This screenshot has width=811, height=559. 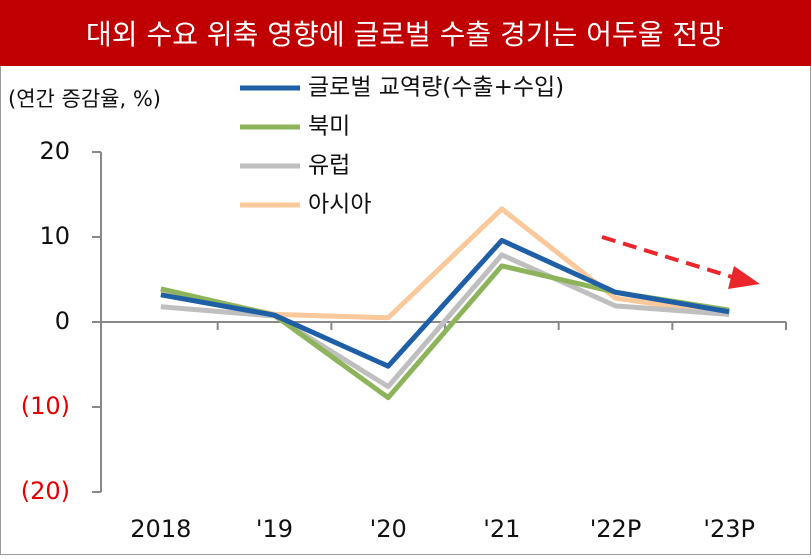 What do you see at coordinates (501, 529) in the screenshot?
I see `x-tick-label: '21` at bounding box center [501, 529].